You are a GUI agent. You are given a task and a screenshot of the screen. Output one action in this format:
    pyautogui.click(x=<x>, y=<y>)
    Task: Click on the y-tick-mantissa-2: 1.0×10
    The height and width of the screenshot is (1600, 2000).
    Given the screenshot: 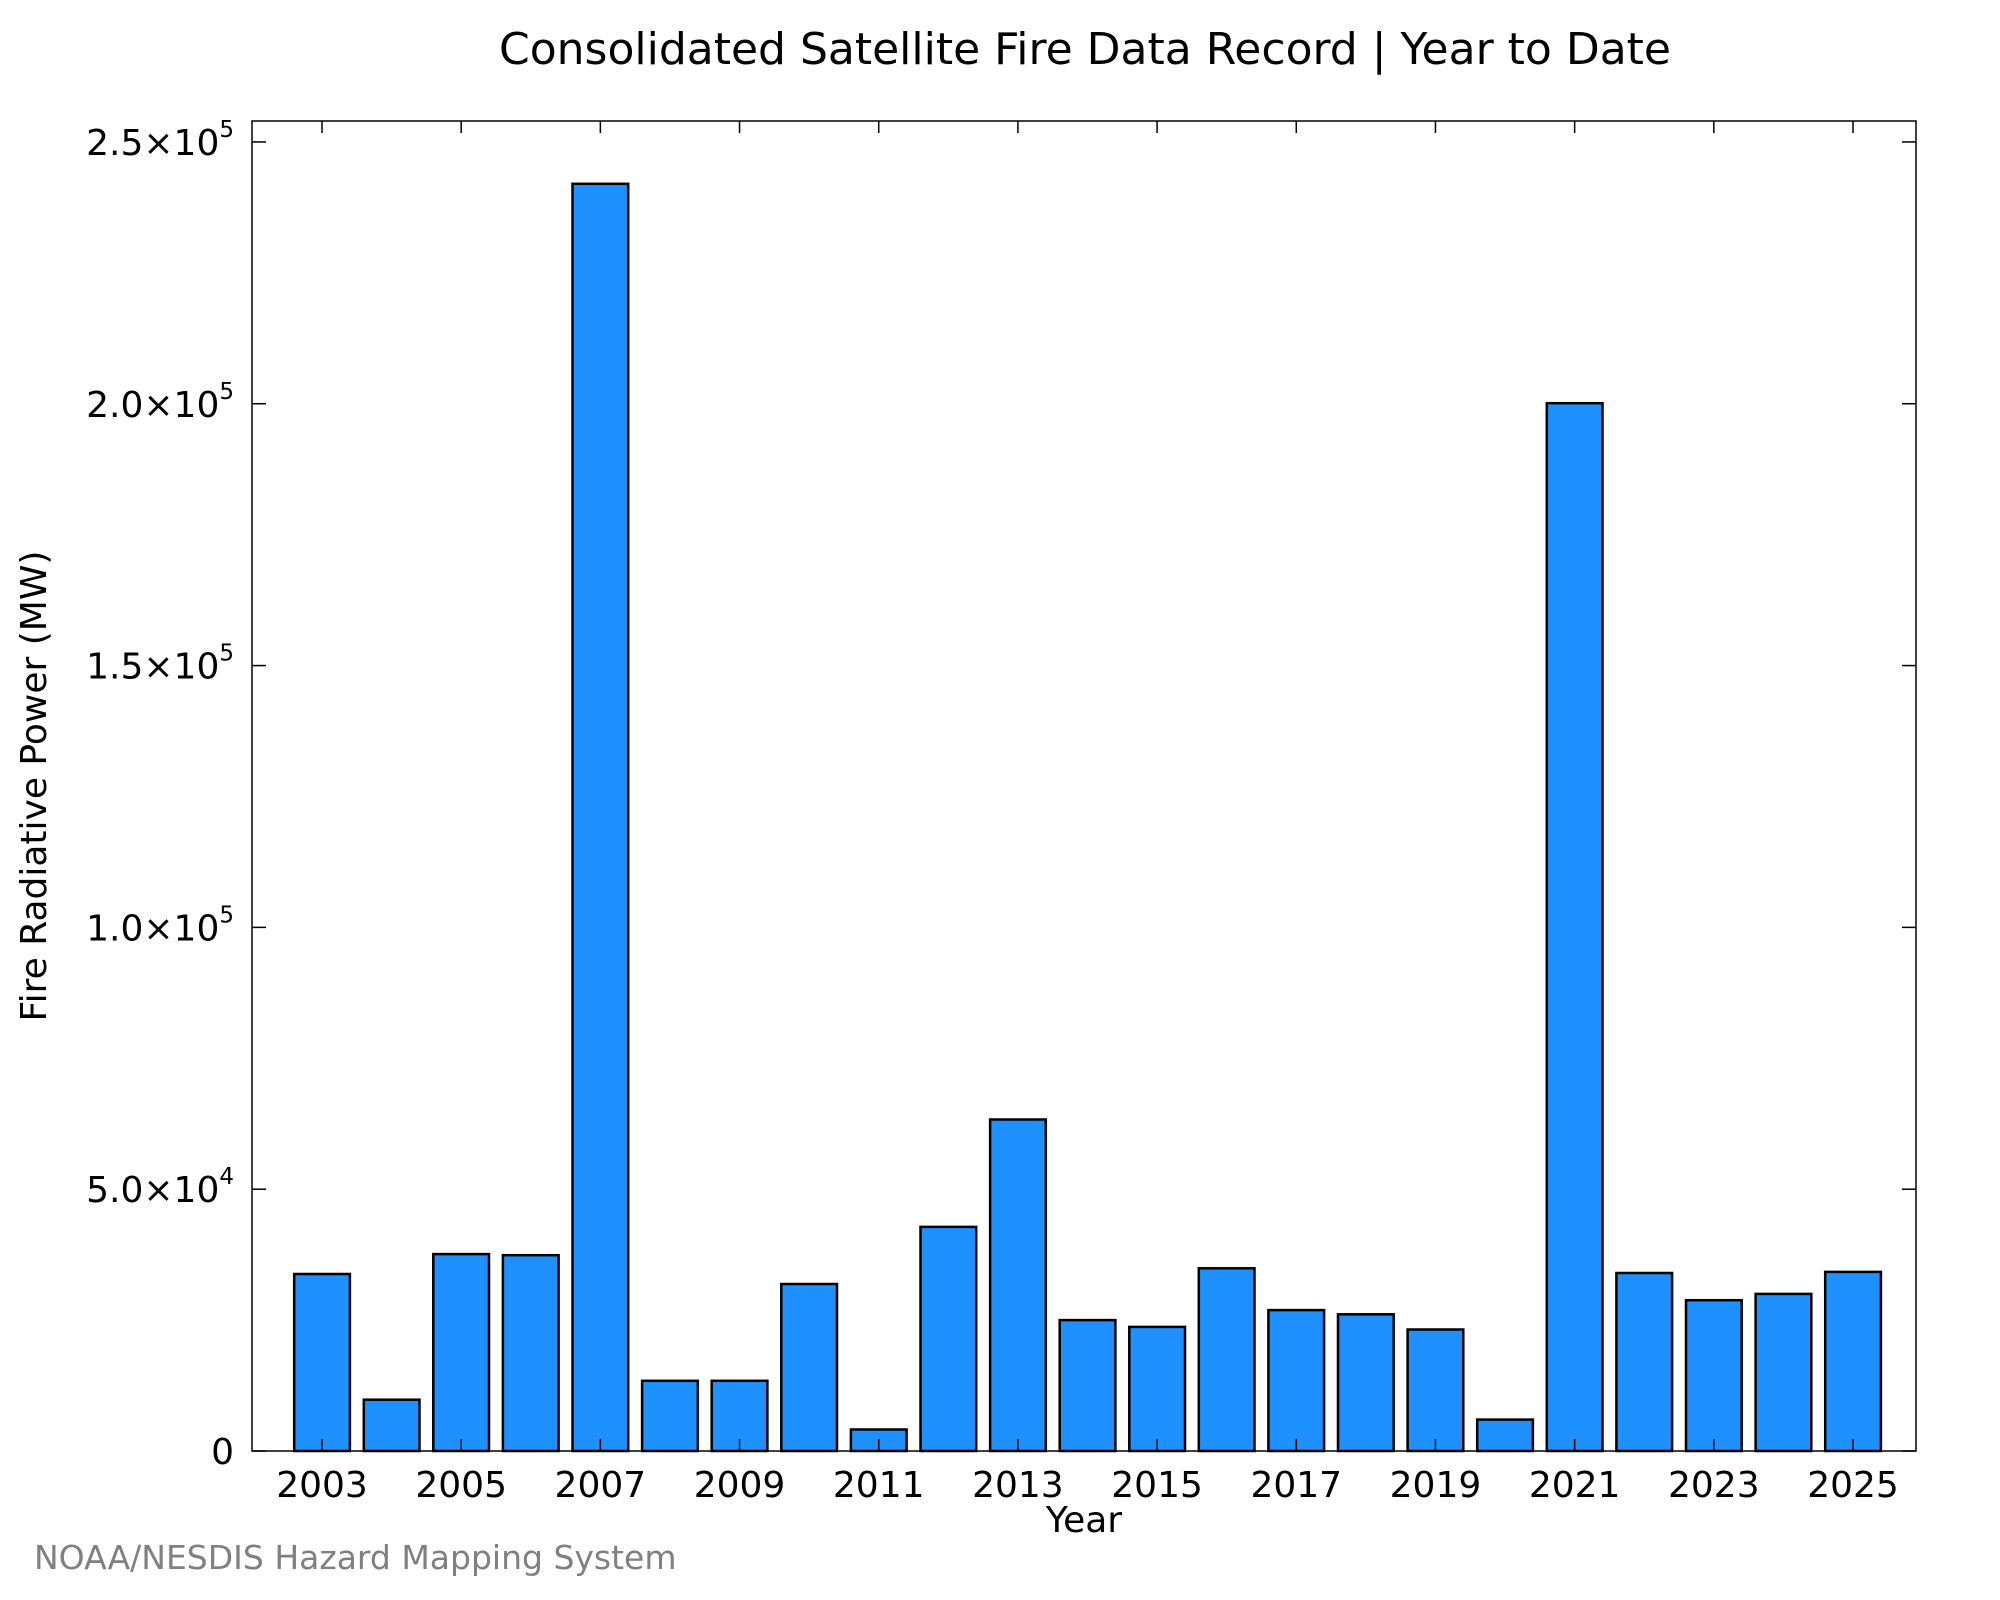 What is the action you would take?
    pyautogui.click(x=152, y=928)
    